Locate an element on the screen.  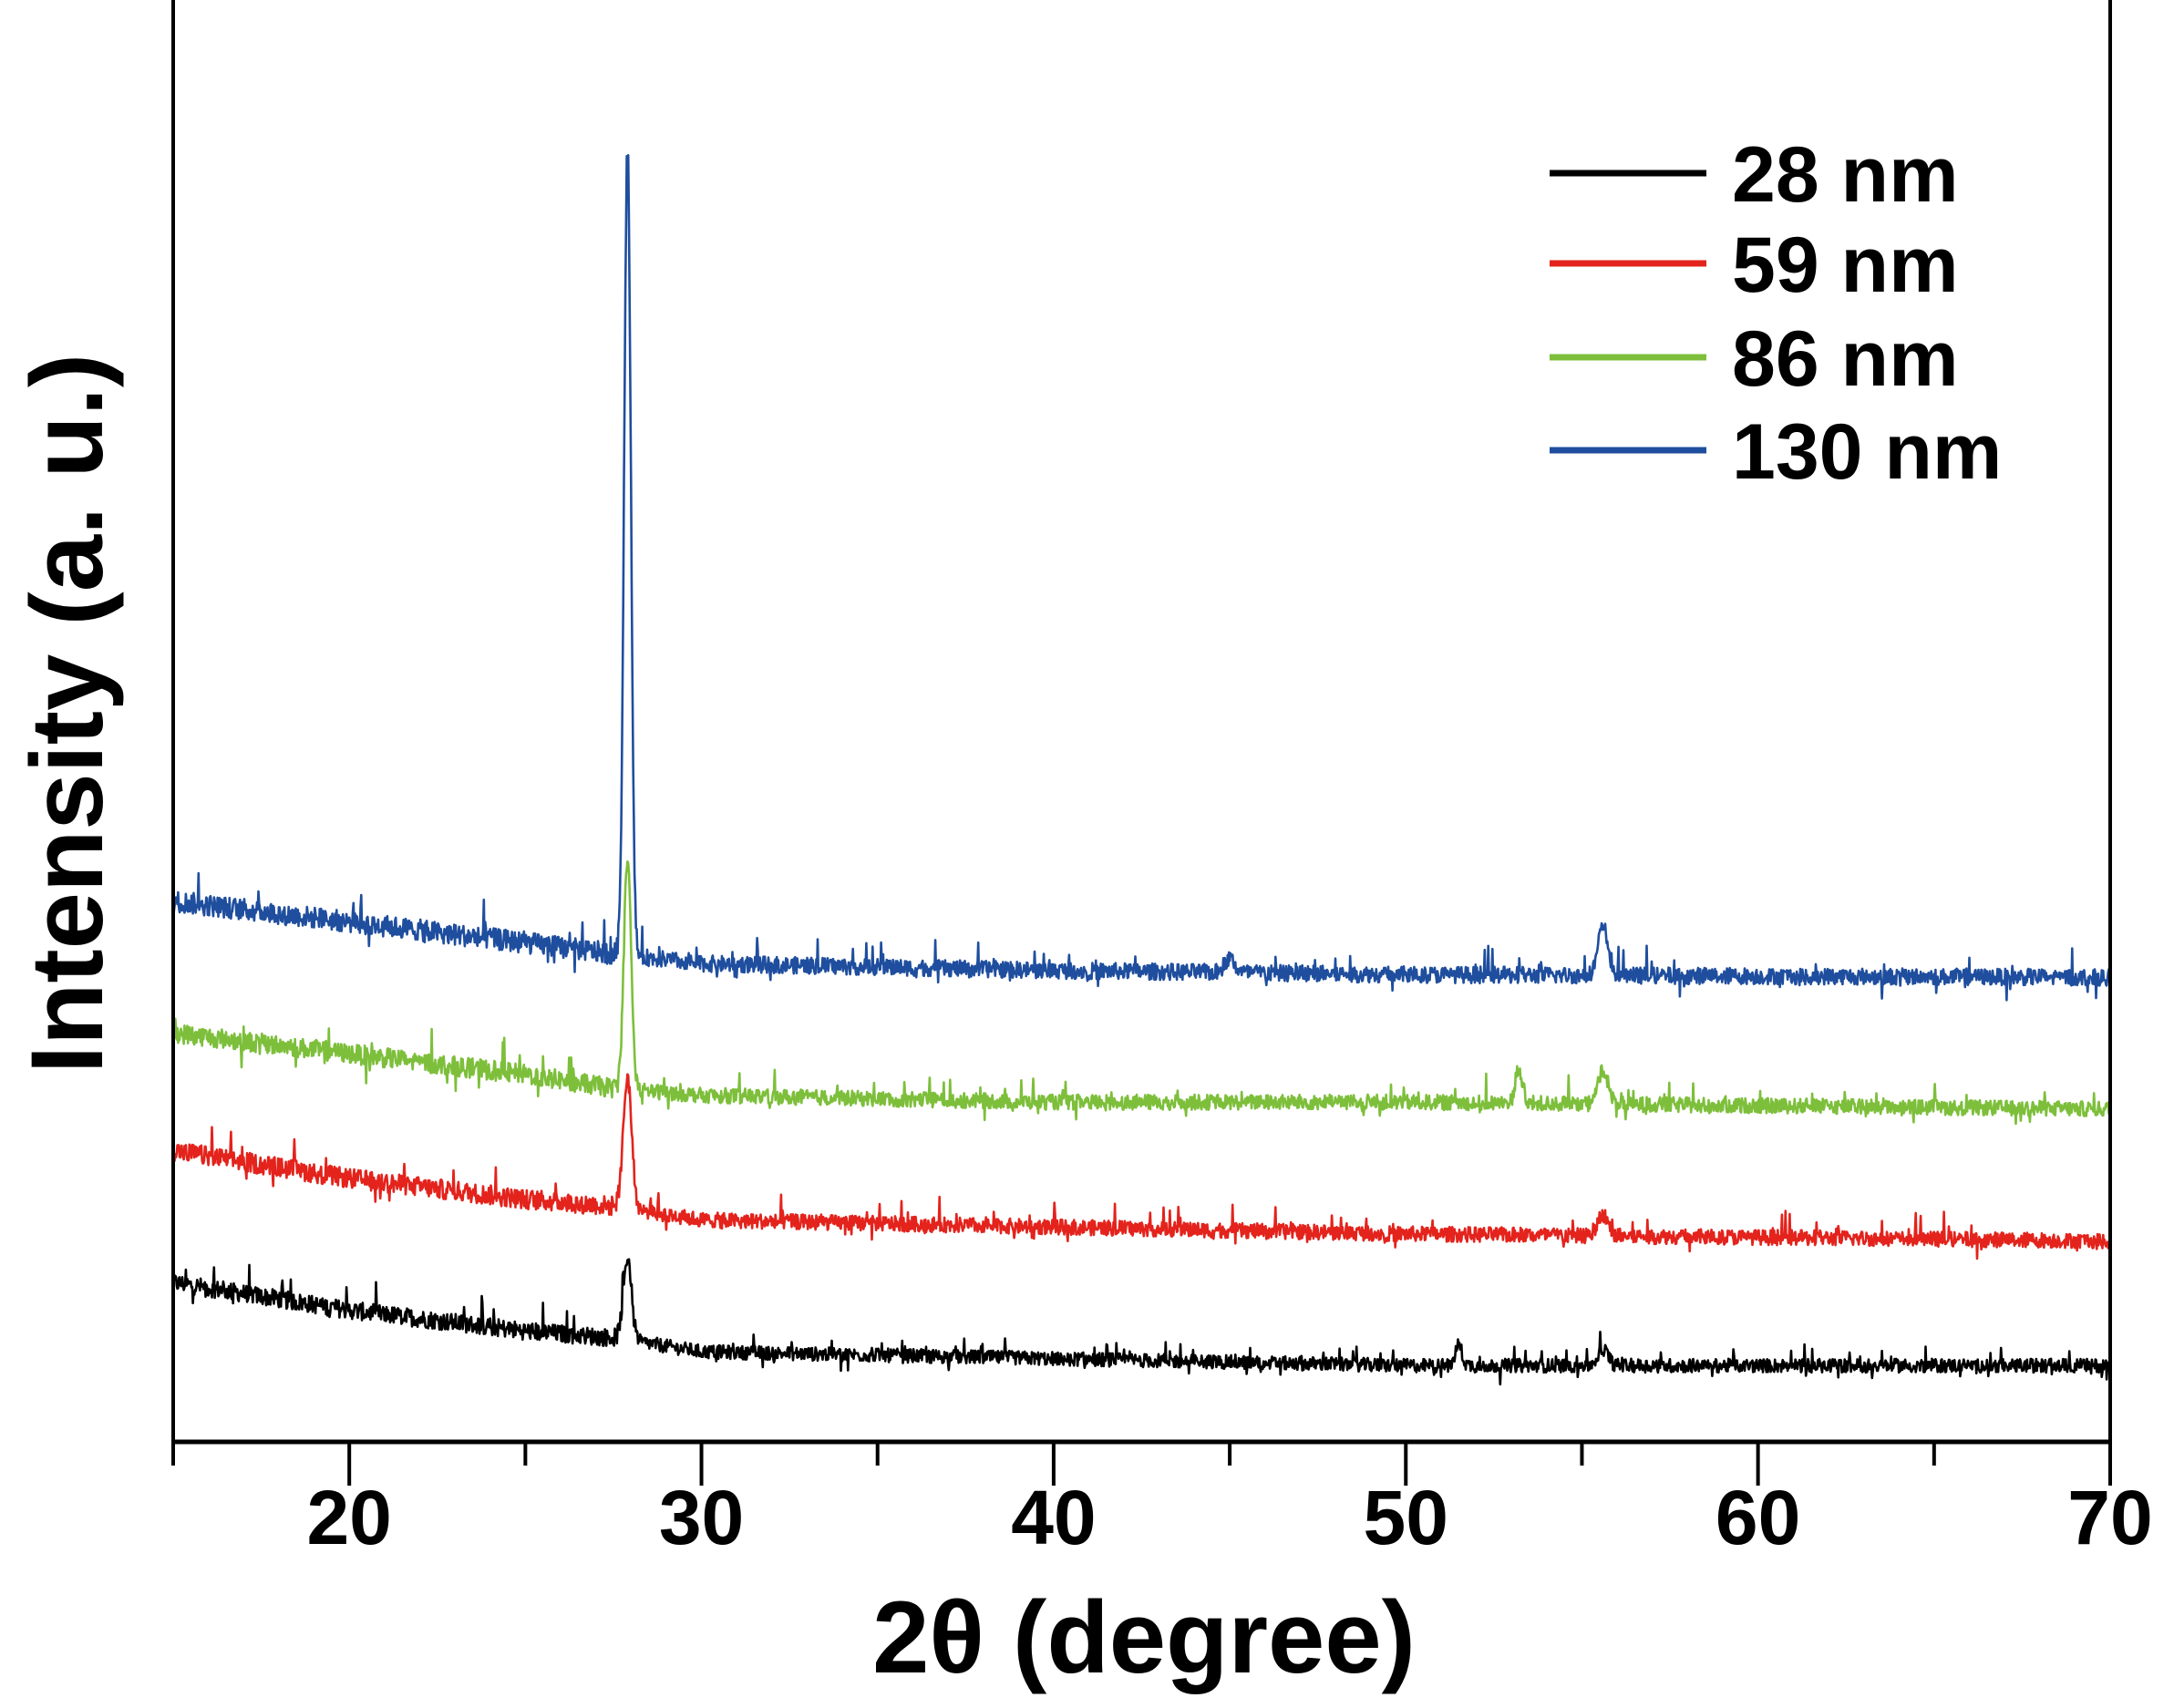
x-tick-label: 70 is located at coordinates (2109, 1517).